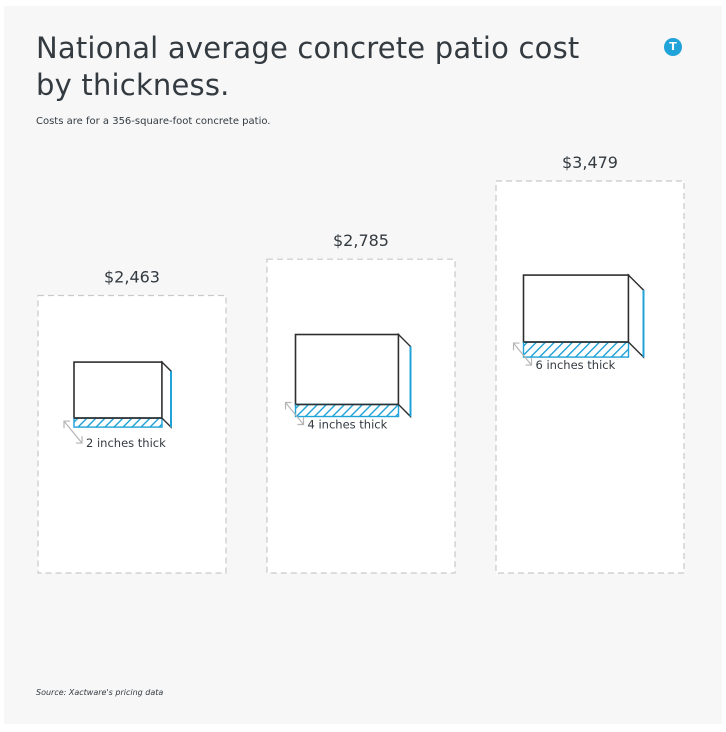 The height and width of the screenshot is (732, 726). I want to click on category-label: 2 inches thick, so click(126, 443).